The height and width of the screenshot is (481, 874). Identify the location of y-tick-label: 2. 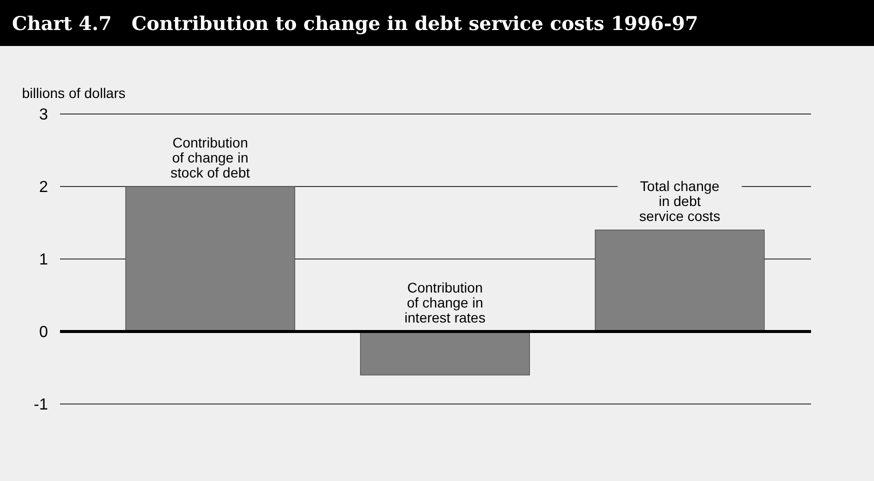
(43, 187).